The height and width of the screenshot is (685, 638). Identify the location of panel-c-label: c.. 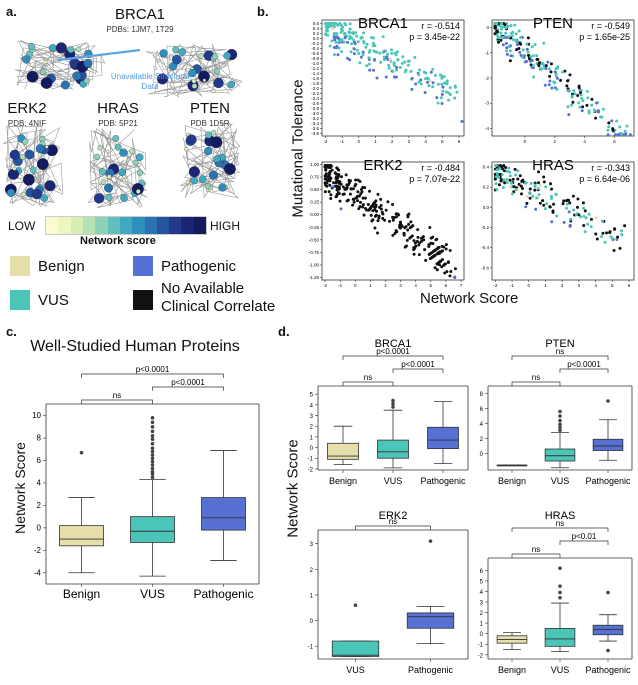
(11, 331).